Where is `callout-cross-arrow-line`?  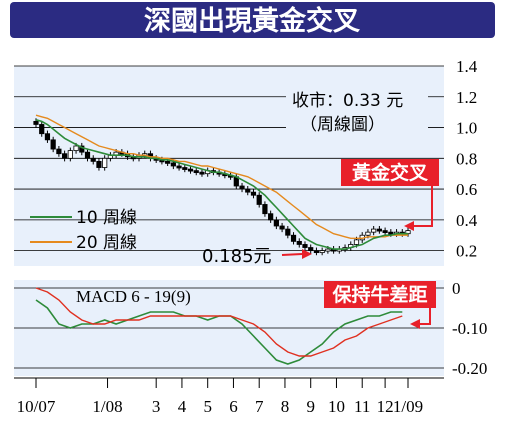 callout-cross-arrow-line is located at coordinates (422, 206).